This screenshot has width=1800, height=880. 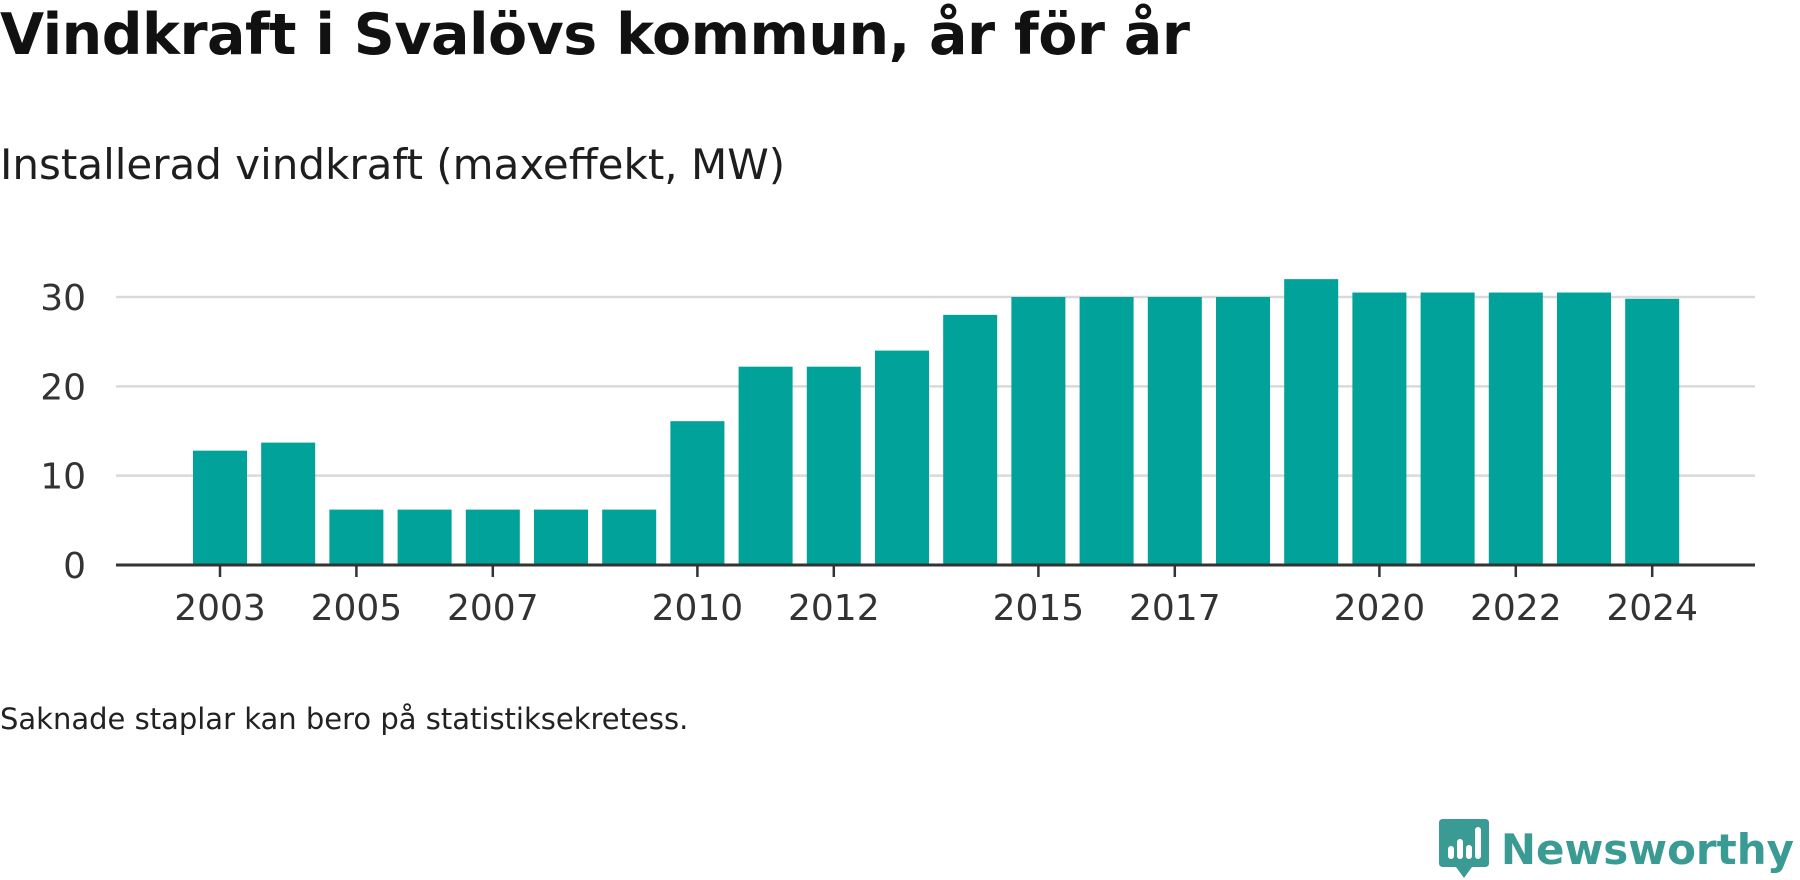 What do you see at coordinates (698, 608) in the screenshot?
I see `x-tick-label: 2010` at bounding box center [698, 608].